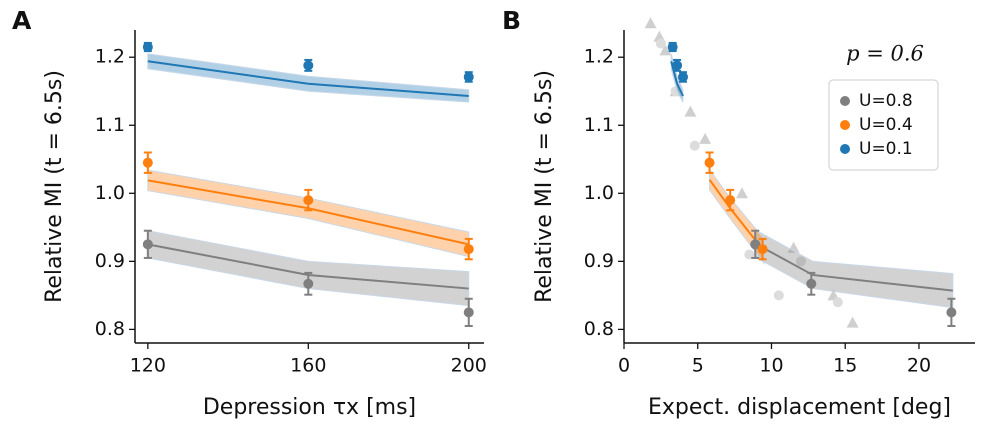  Describe the element at coordinates (511, 20) in the screenshot. I see `panel-label: B` at that location.